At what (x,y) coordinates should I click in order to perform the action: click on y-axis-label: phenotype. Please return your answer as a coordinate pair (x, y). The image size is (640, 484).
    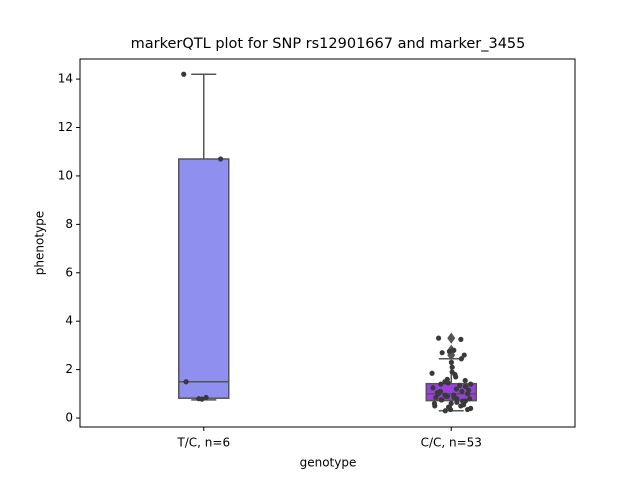
    Looking at the image, I should click on (40, 243).